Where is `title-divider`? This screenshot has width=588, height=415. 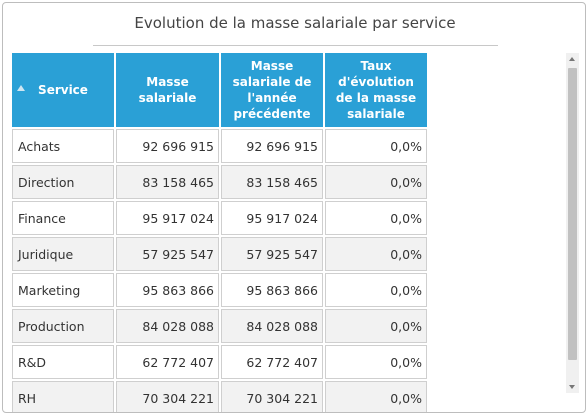 title-divider is located at coordinates (295, 45).